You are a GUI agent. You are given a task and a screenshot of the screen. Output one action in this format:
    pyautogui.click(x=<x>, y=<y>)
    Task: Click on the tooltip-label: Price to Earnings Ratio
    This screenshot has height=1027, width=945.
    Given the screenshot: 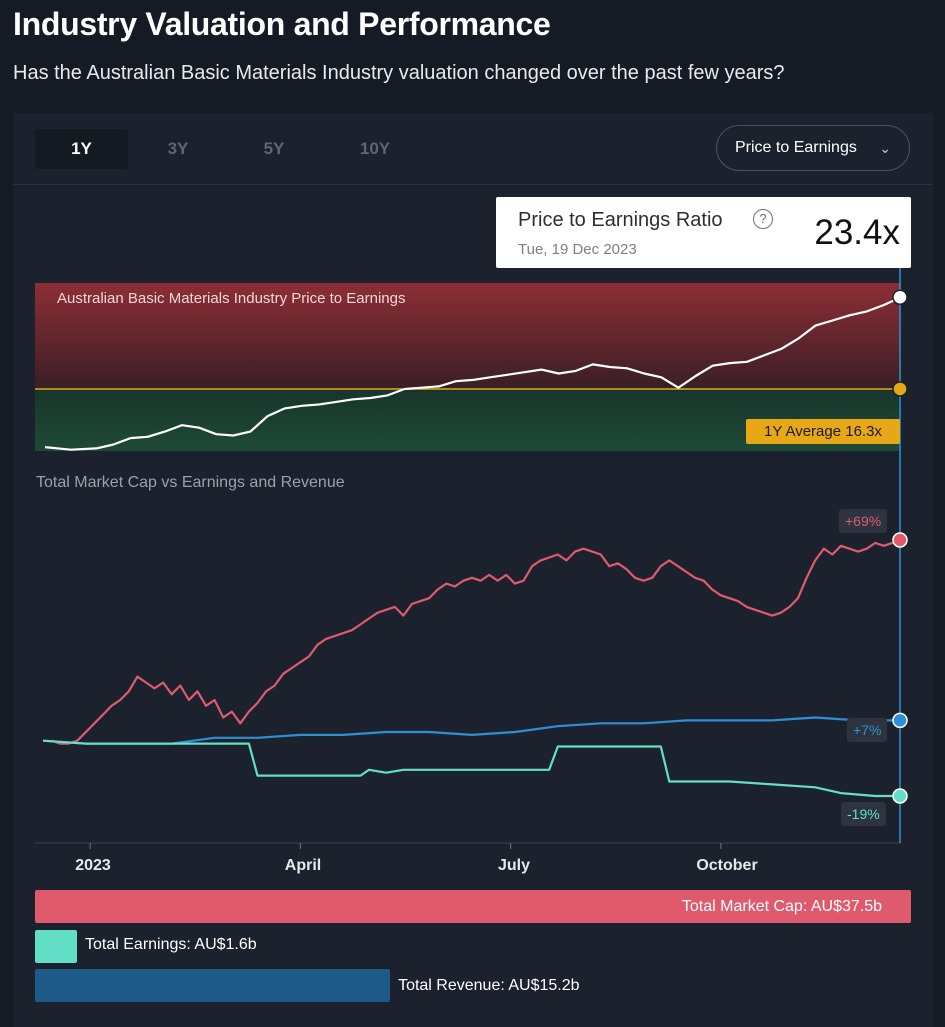 What is the action you would take?
    pyautogui.click(x=620, y=220)
    